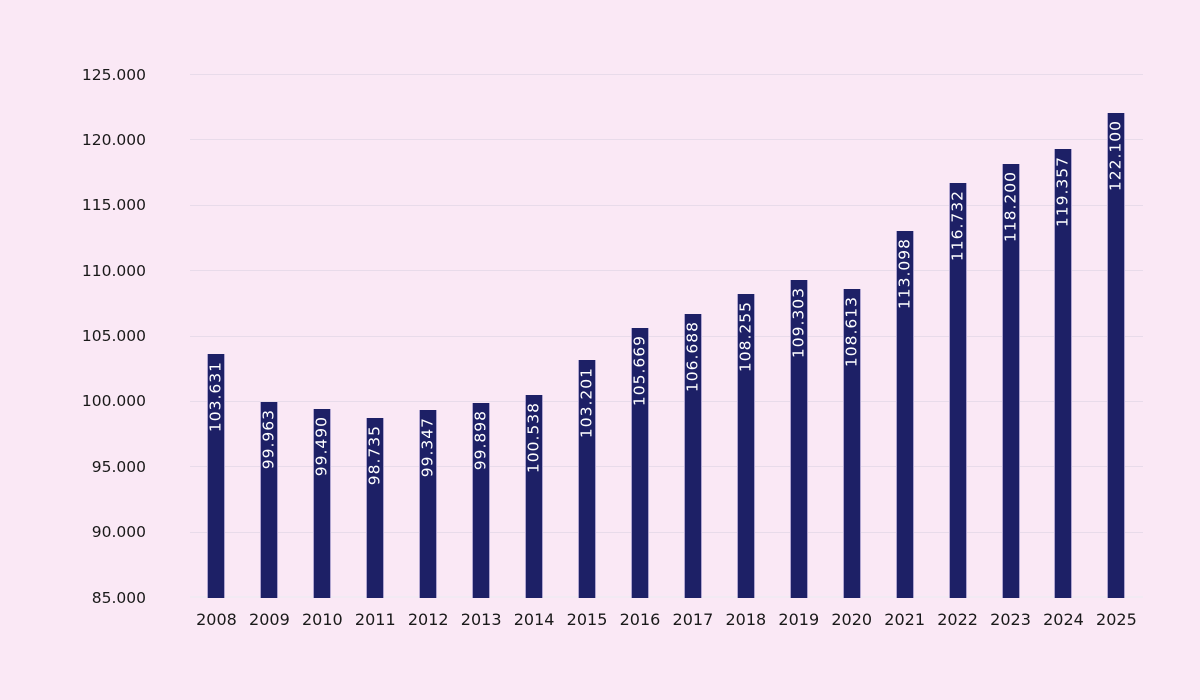  I want to click on bar-2012: 99.347, so click(428, 504).